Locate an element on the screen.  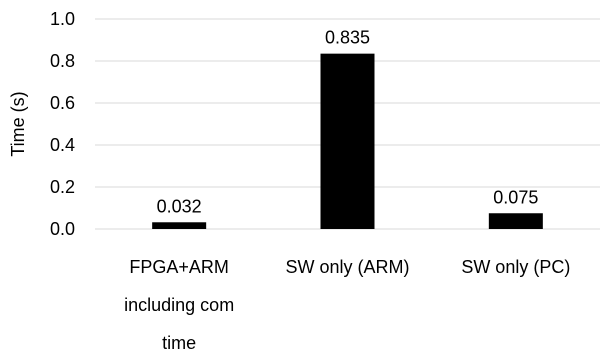
data-label: 0.032 is located at coordinates (179, 206).